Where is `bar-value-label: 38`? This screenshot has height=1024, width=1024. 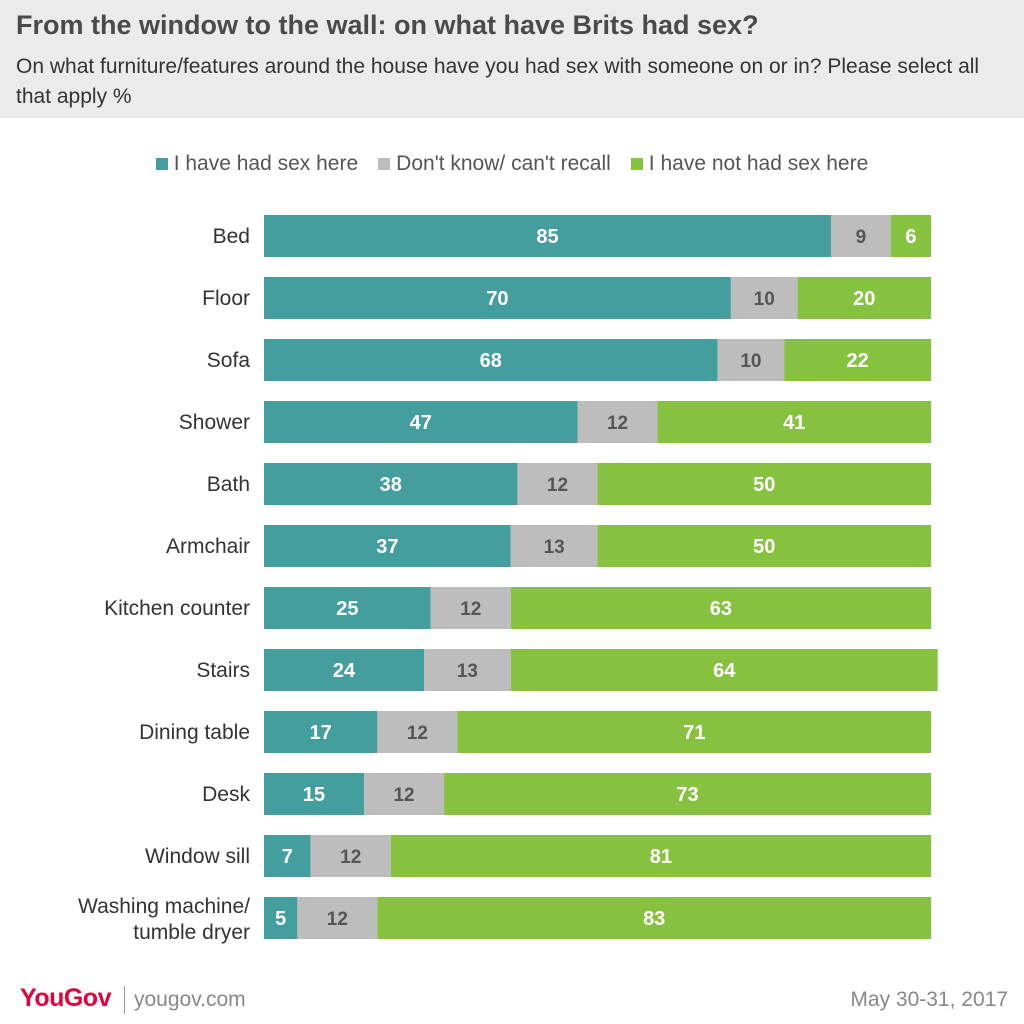
bar-value-label: 38 is located at coordinates (391, 485).